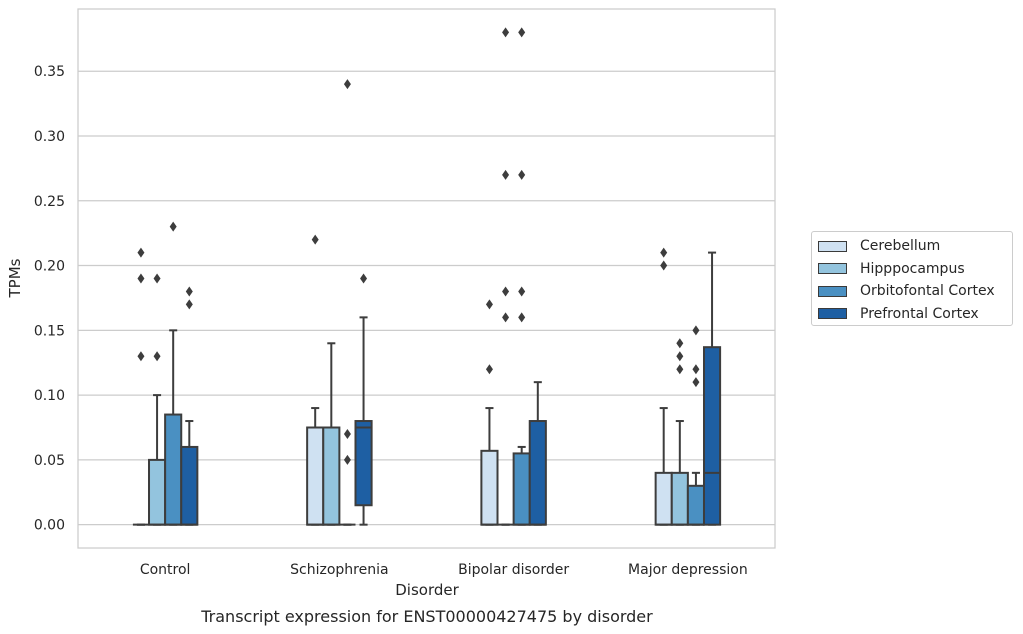 This screenshot has width=1023, height=634. Describe the element at coordinates (513, 570) in the screenshot. I see `x-tick-label: Bipolar disorder` at that location.